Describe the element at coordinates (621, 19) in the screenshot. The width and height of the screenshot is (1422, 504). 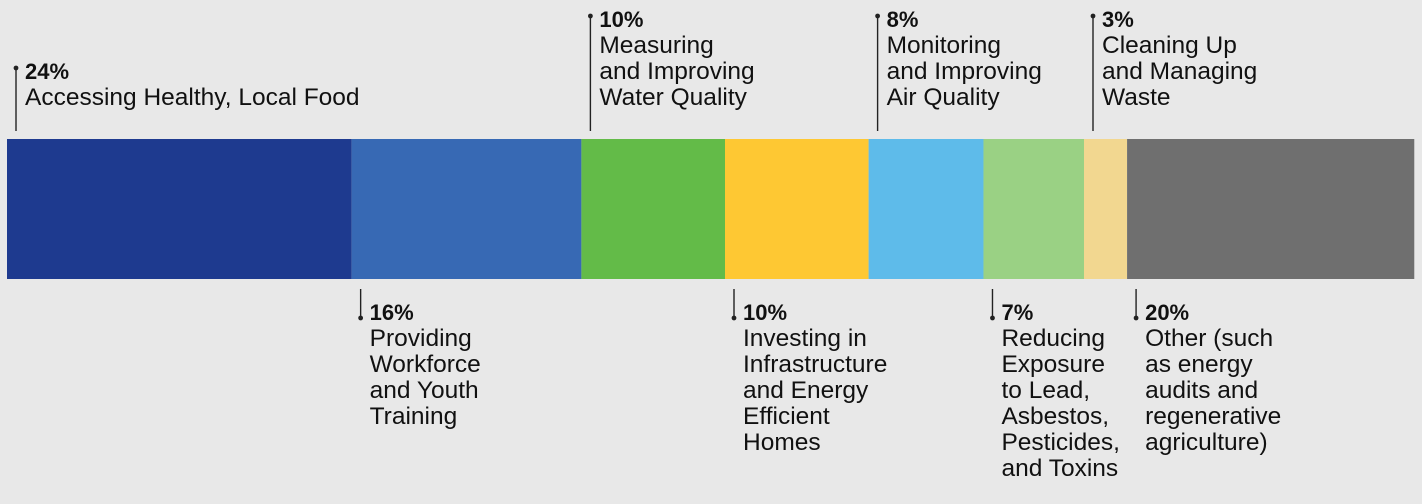
I see `segment-percent-2: 10%` at that location.